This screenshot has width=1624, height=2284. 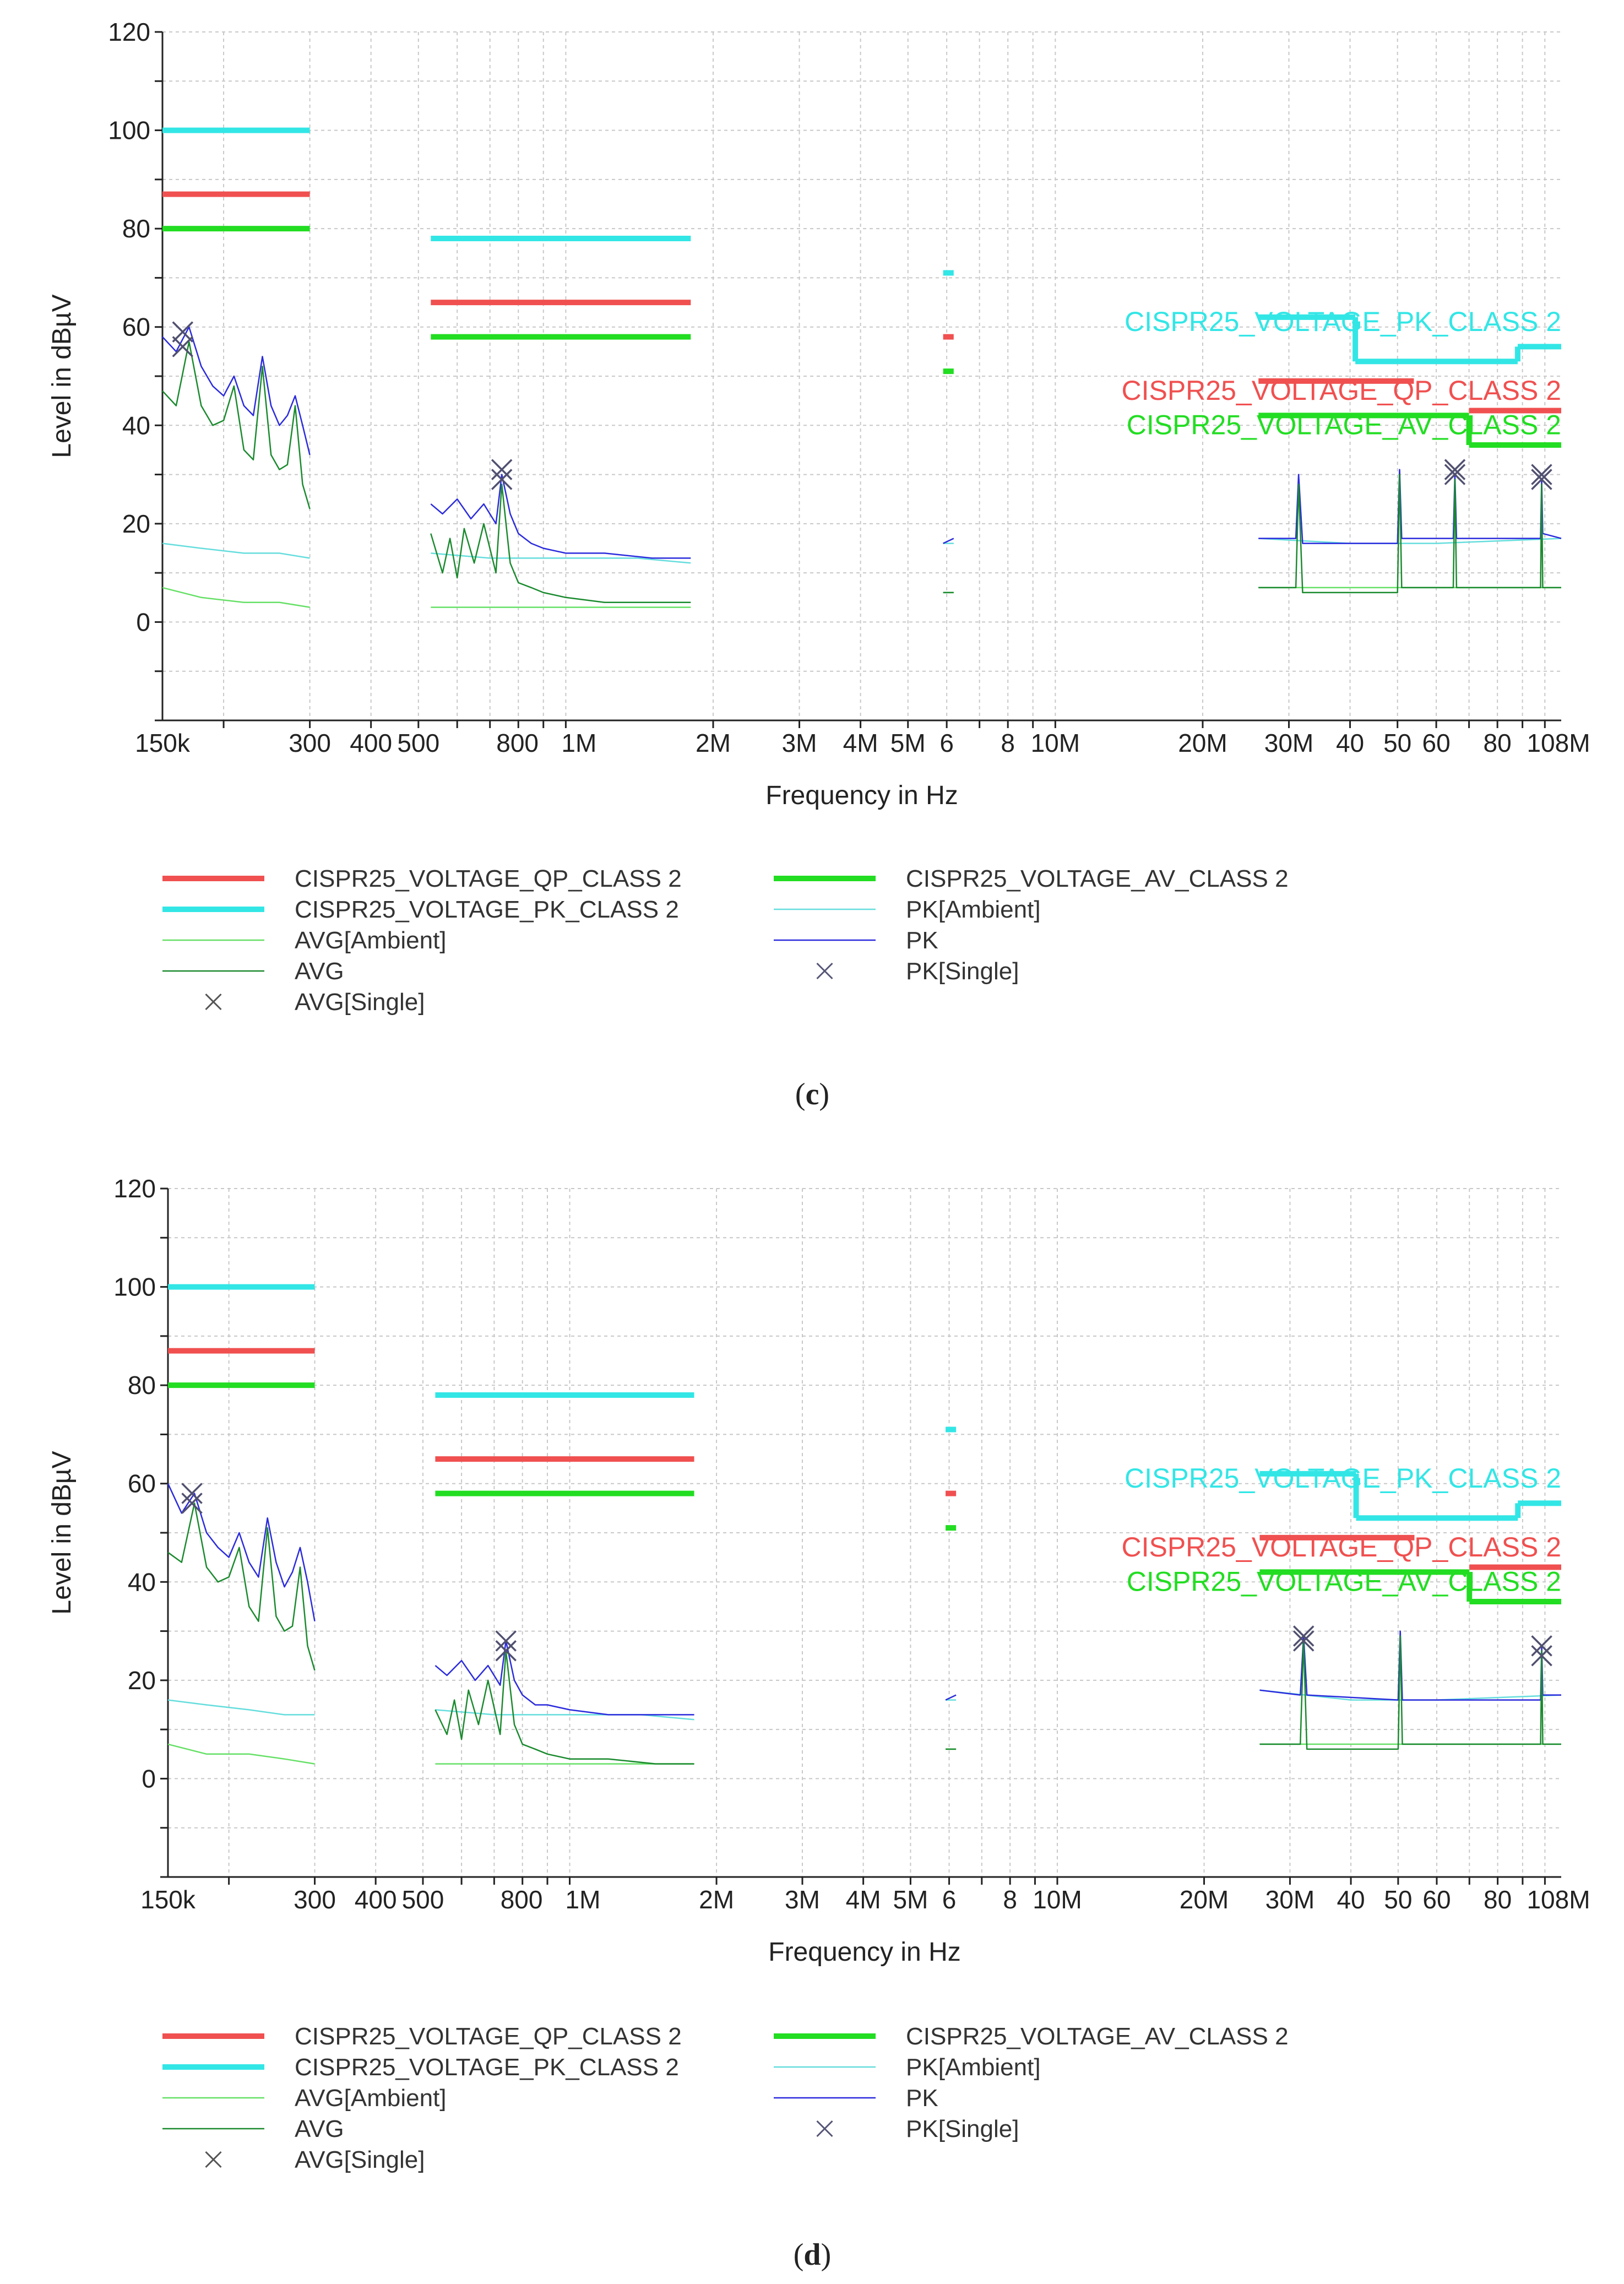 What do you see at coordinates (315, 1002) in the screenshot?
I see `legend-entry: AVG[Single]` at bounding box center [315, 1002].